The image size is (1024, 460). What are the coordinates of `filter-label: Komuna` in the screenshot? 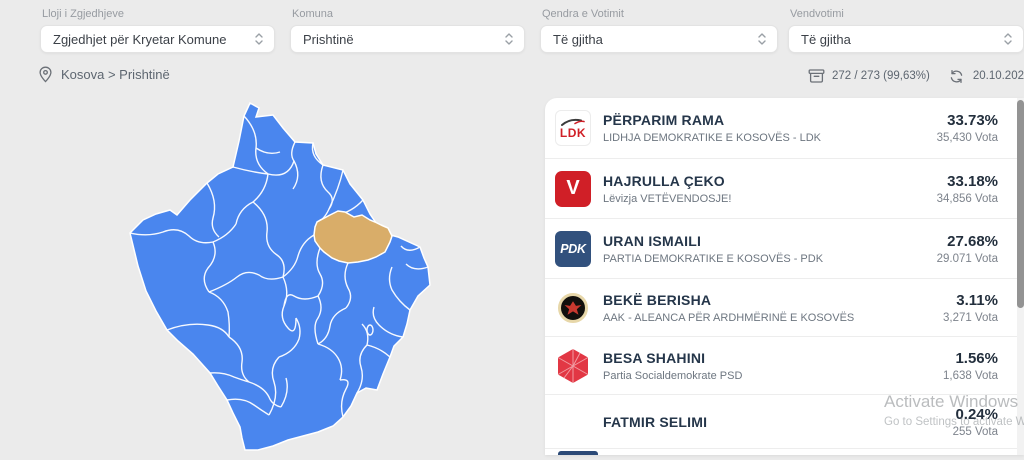 It's located at (312, 14).